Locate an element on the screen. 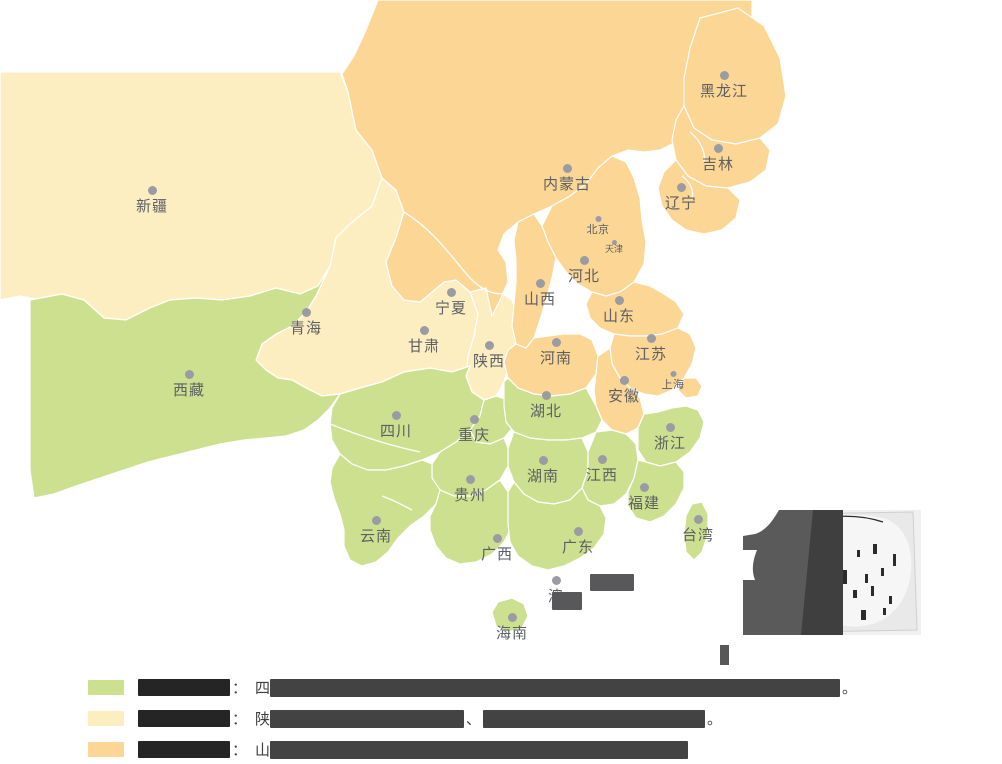  legend-row: ：山 is located at coordinates (501, 749).